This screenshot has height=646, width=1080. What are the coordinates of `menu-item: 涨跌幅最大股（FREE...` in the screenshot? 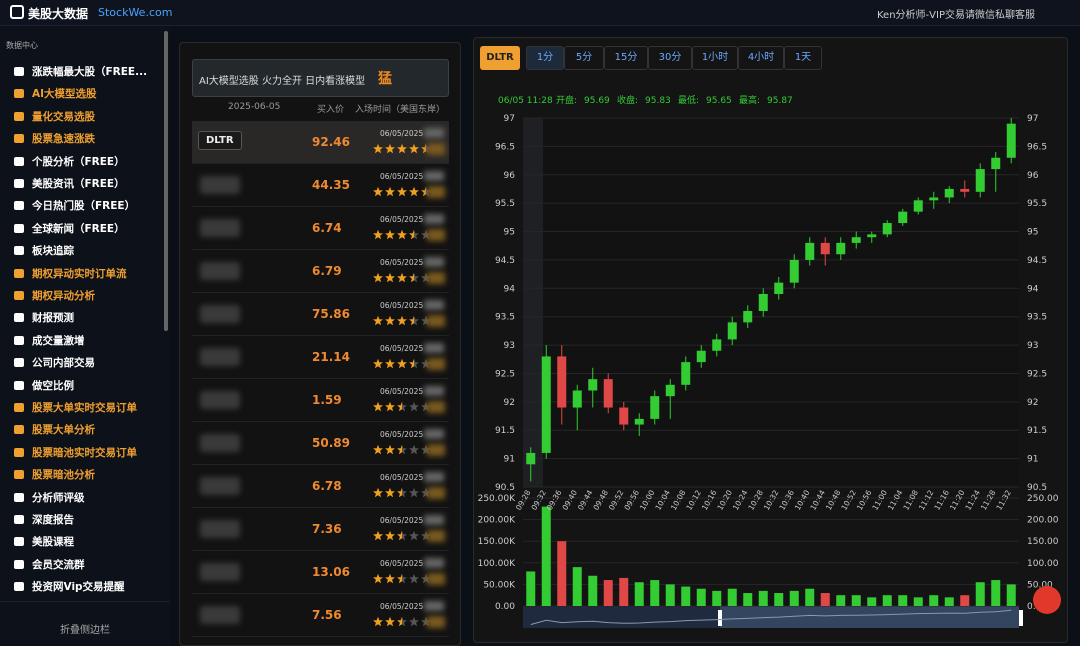 It's located at (80, 71).